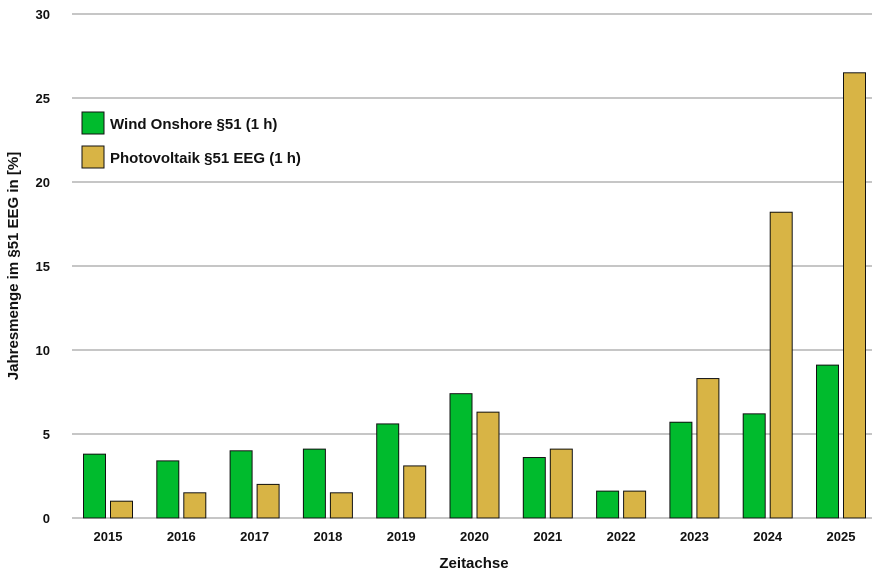 The width and height of the screenshot is (872, 581). What do you see at coordinates (43, 350) in the screenshot?
I see `y-tick-label: 10` at bounding box center [43, 350].